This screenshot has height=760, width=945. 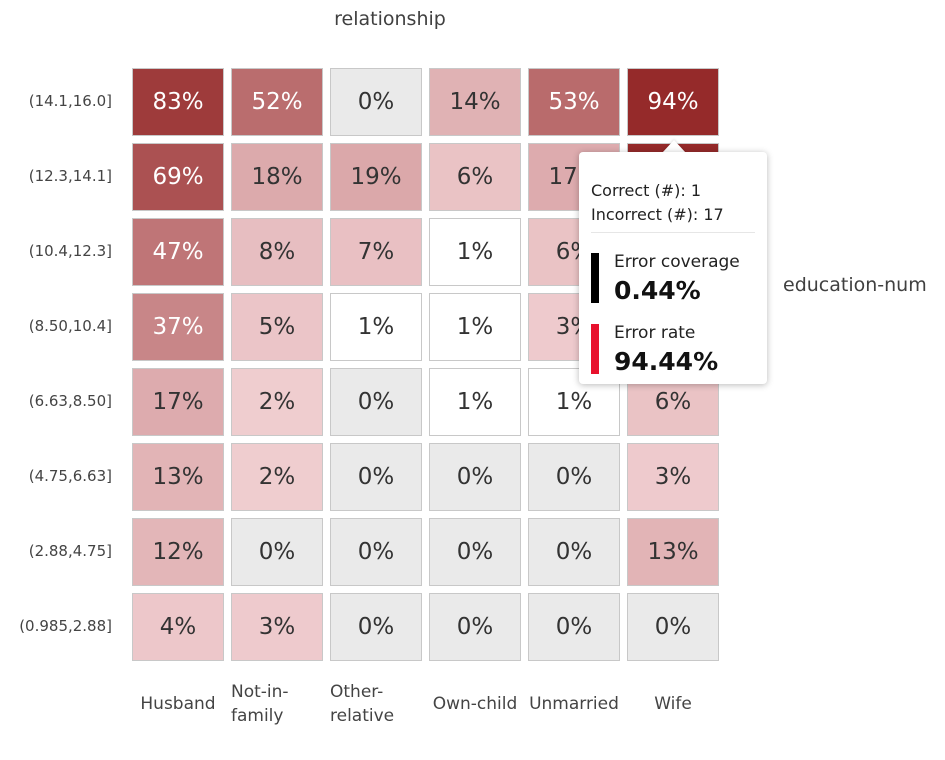 I want to click on heatmap-cell: 47%, so click(x=178, y=252).